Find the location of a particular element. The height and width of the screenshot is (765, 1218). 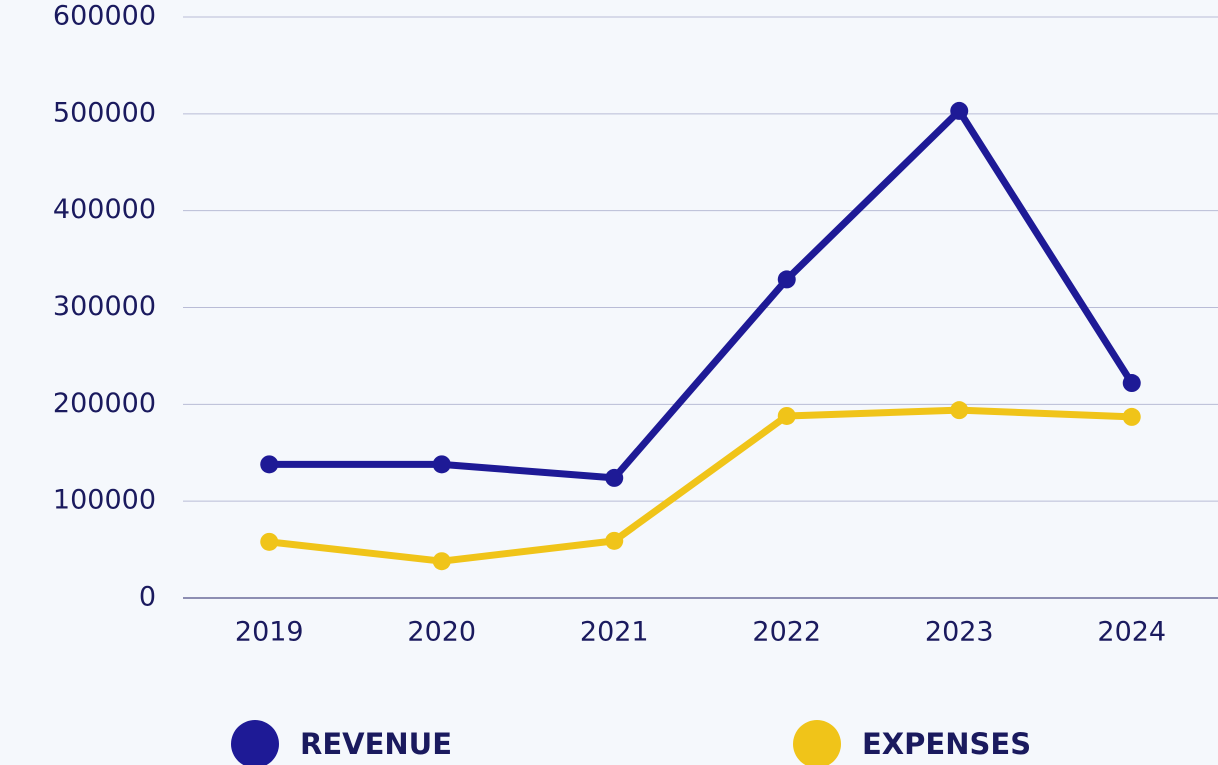

y-tick-label: 100000 is located at coordinates (104, 500).